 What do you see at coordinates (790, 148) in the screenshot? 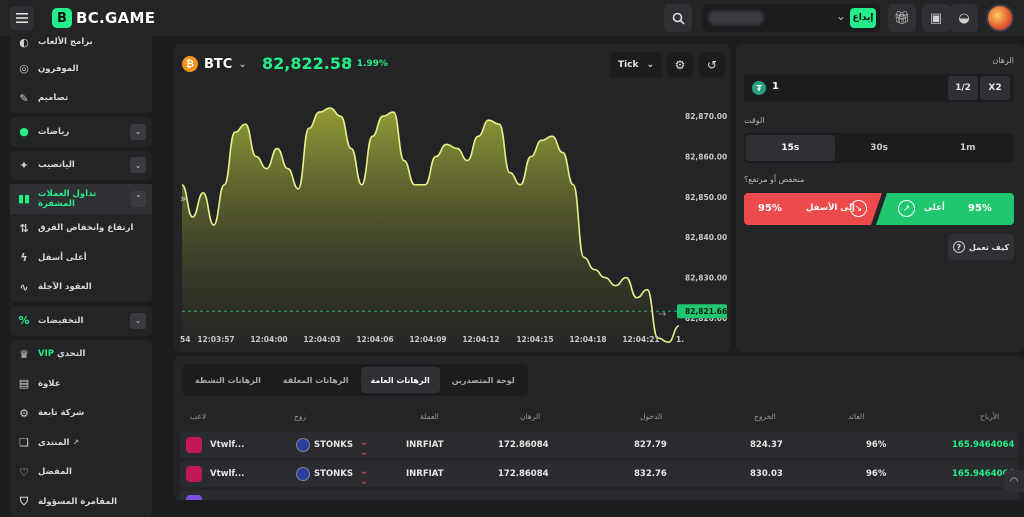
I see `time-option-15s: 15s` at bounding box center [790, 148].